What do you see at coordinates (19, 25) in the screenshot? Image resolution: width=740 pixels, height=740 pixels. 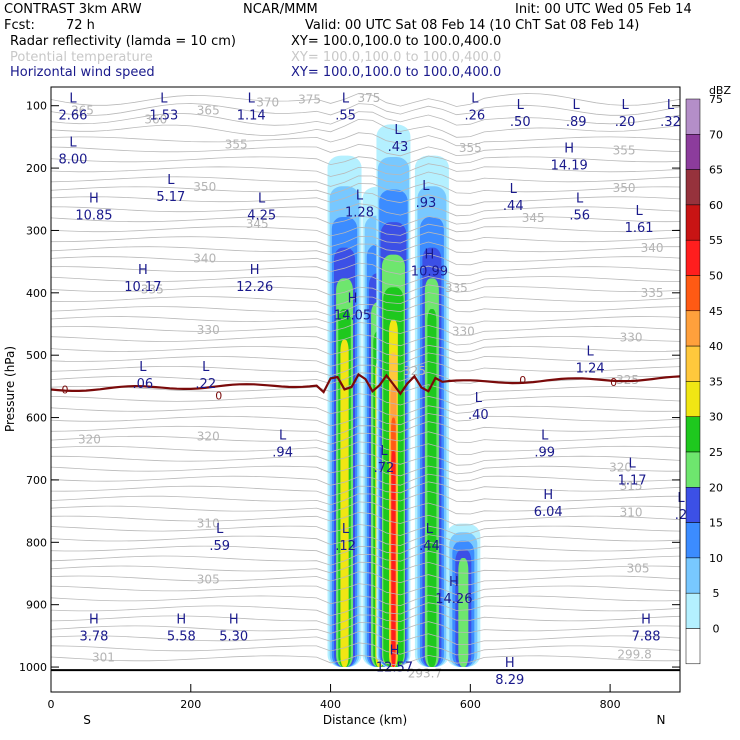 I see `forecast-label: Fcst:` at bounding box center [19, 25].